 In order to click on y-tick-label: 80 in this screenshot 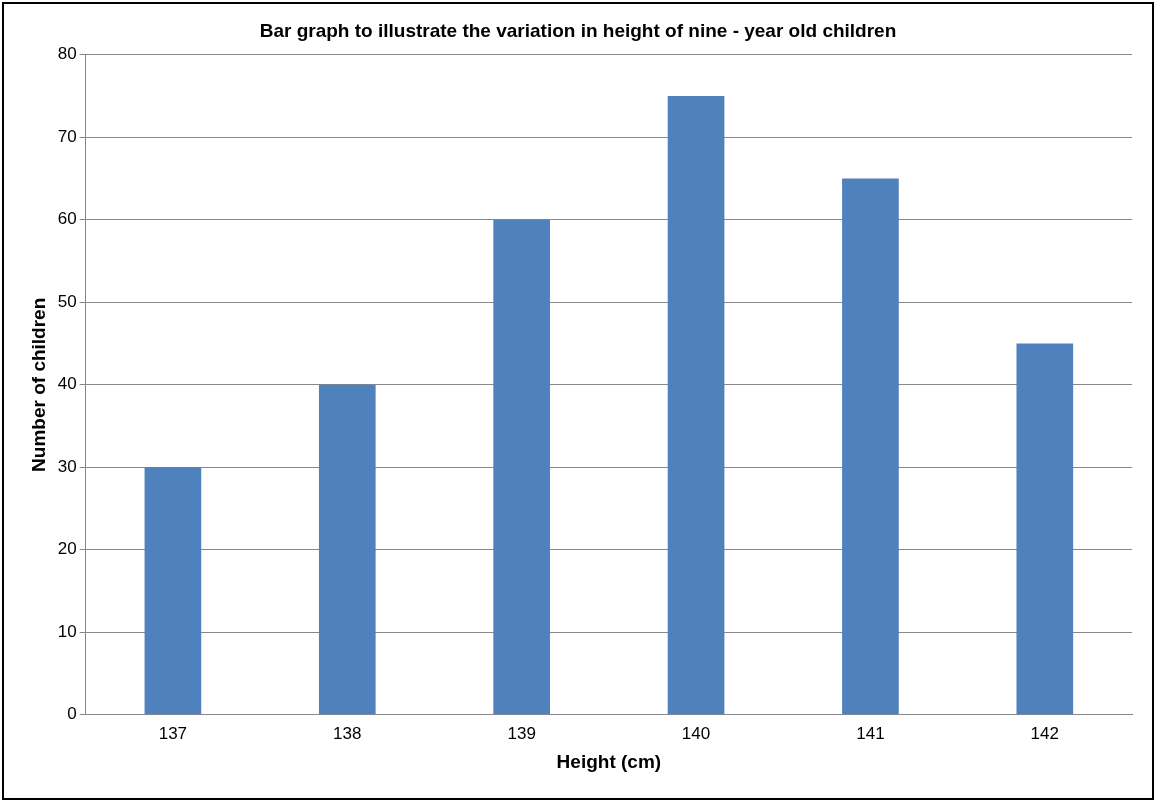, I will do `click(67, 54)`.